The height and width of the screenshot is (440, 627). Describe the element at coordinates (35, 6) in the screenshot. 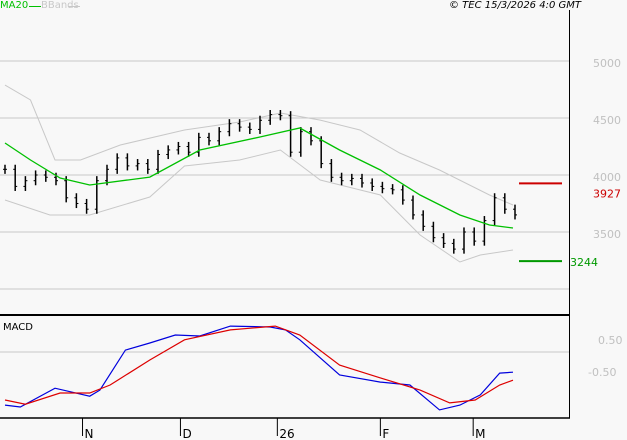

I see `ma20-legend-swatch` at that location.